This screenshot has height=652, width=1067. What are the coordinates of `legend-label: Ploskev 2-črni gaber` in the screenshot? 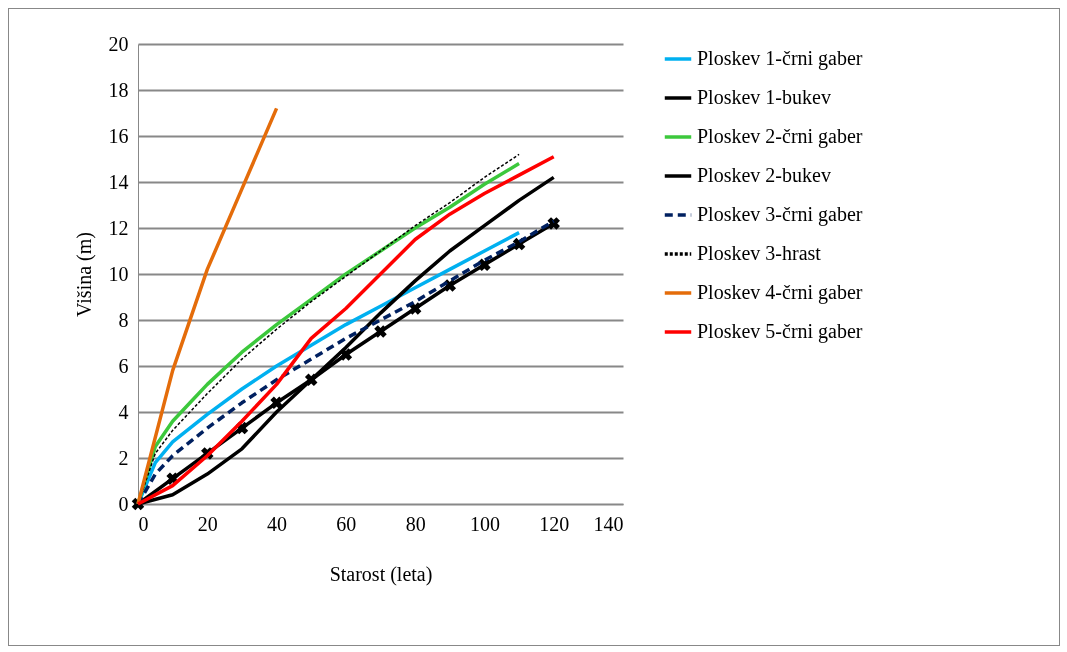 It's located at (780, 136).